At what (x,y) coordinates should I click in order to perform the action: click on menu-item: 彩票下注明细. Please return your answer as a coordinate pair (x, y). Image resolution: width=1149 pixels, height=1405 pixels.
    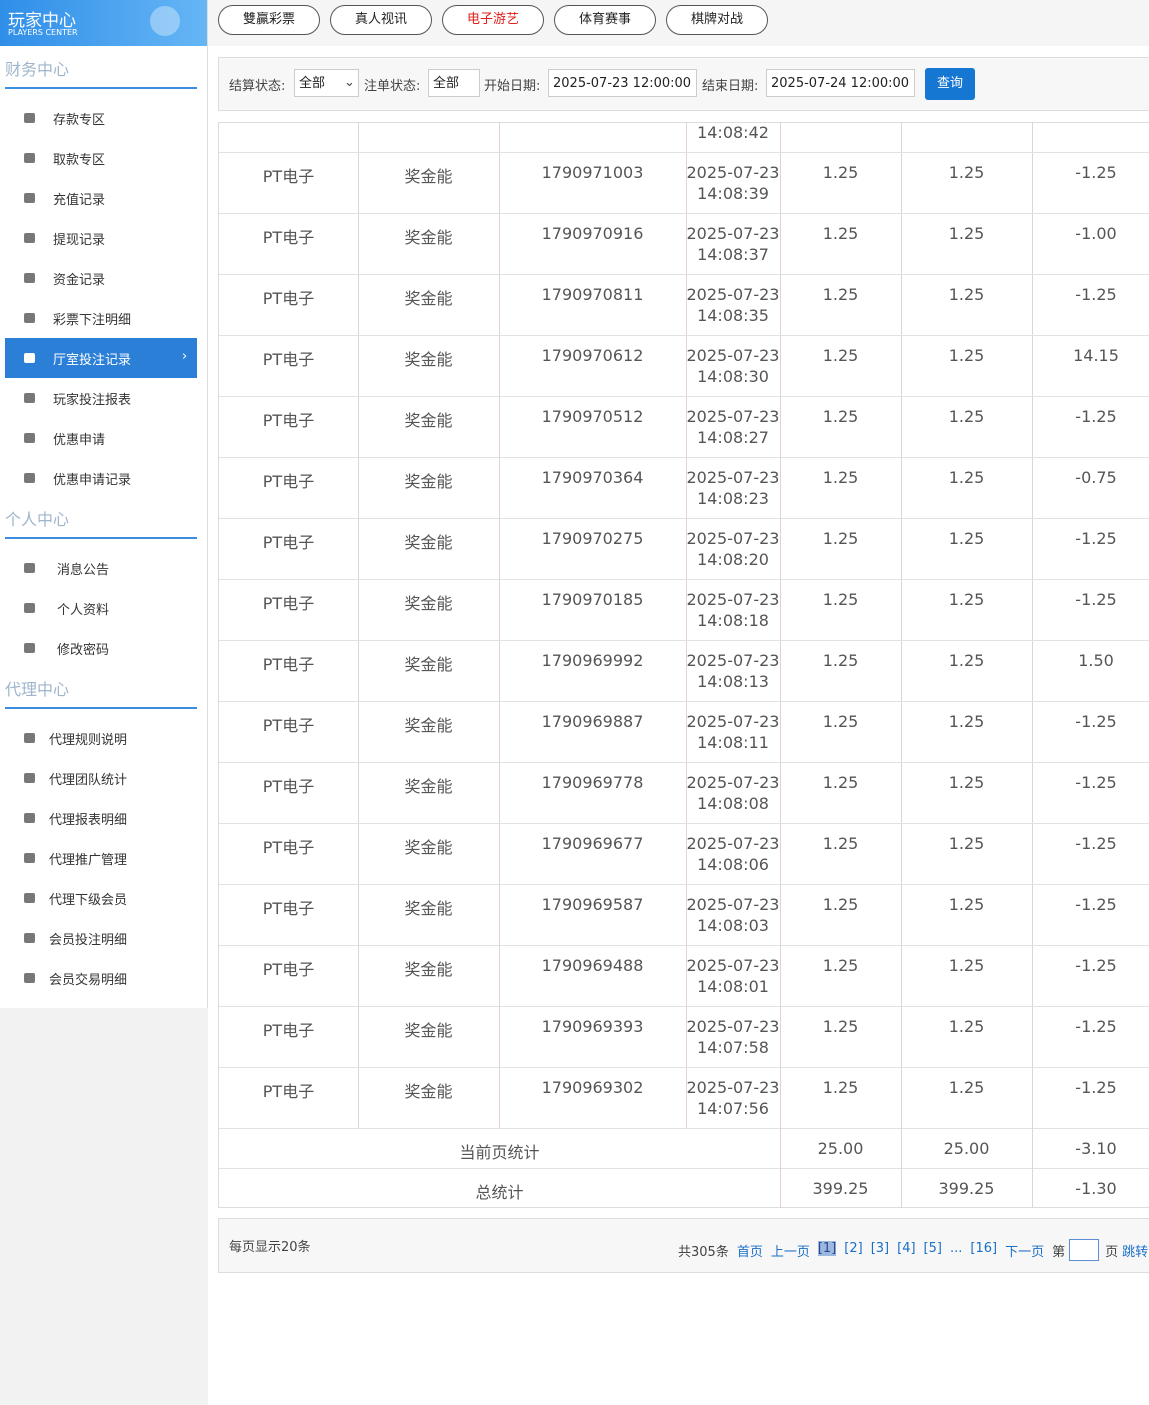
    Looking at the image, I should click on (92, 320).